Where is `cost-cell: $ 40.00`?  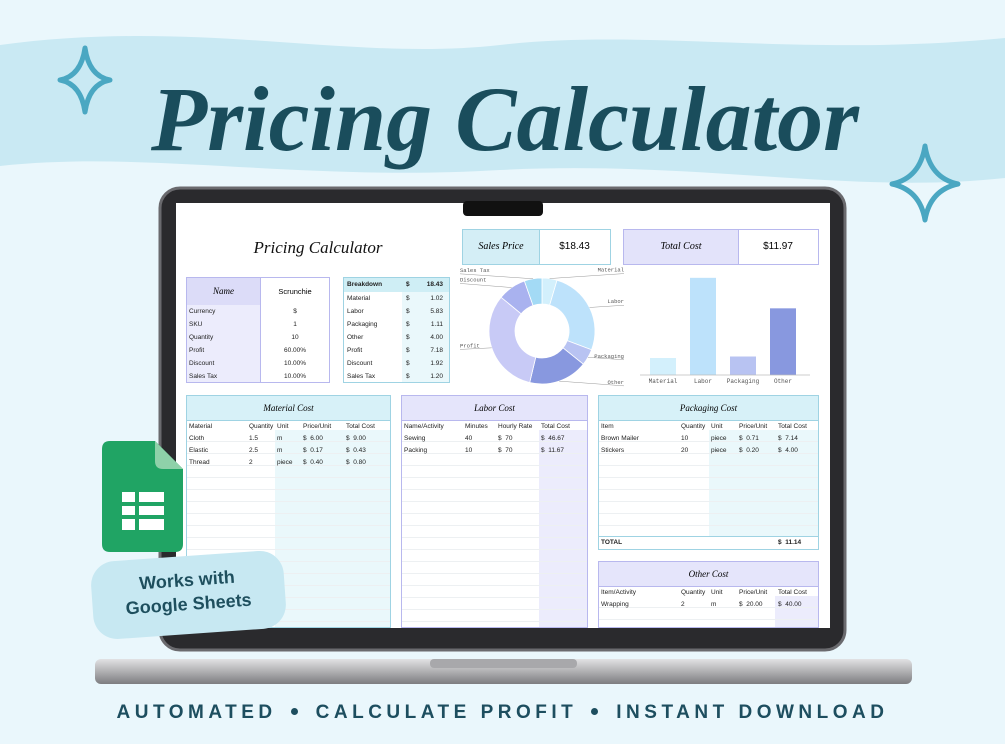 cost-cell: $ 40.00 is located at coordinates (790, 604).